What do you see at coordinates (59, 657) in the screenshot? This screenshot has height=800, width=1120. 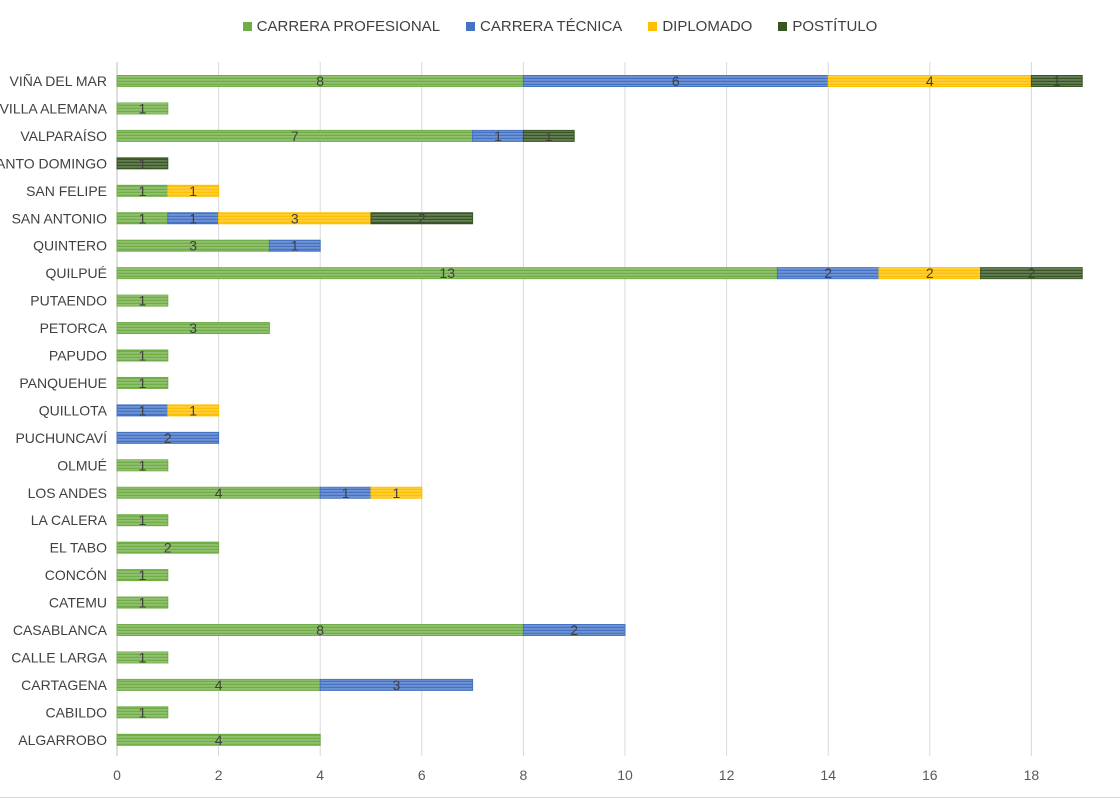 I see `y-tick-label: CALLE LARGA` at bounding box center [59, 657].